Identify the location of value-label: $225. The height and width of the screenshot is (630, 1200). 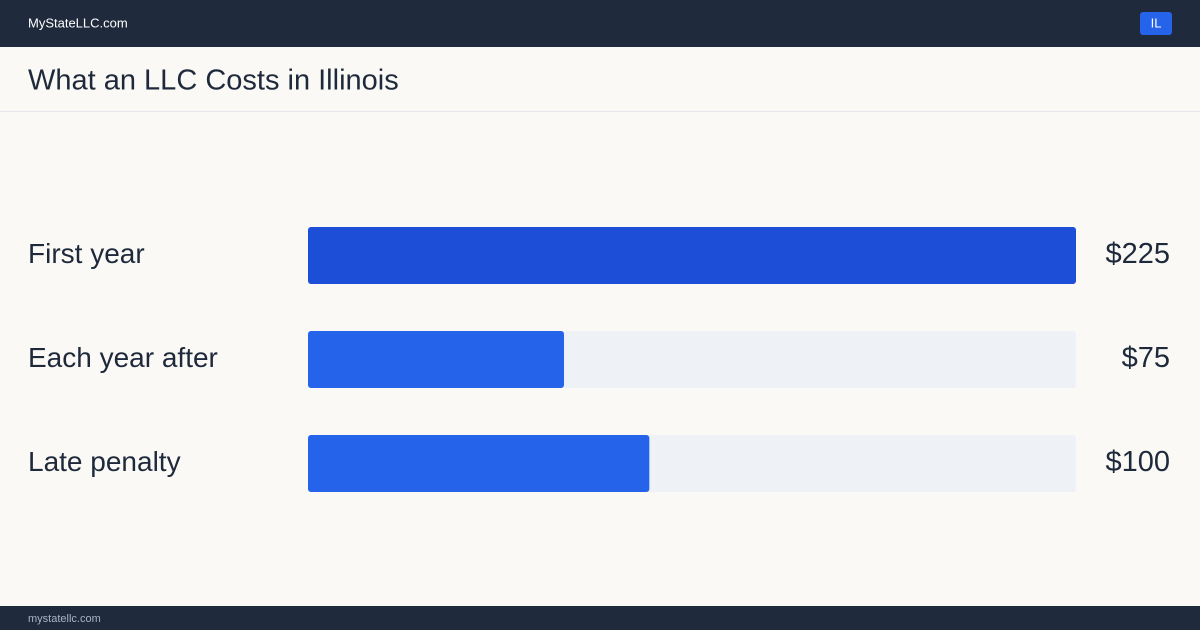
(1137, 254).